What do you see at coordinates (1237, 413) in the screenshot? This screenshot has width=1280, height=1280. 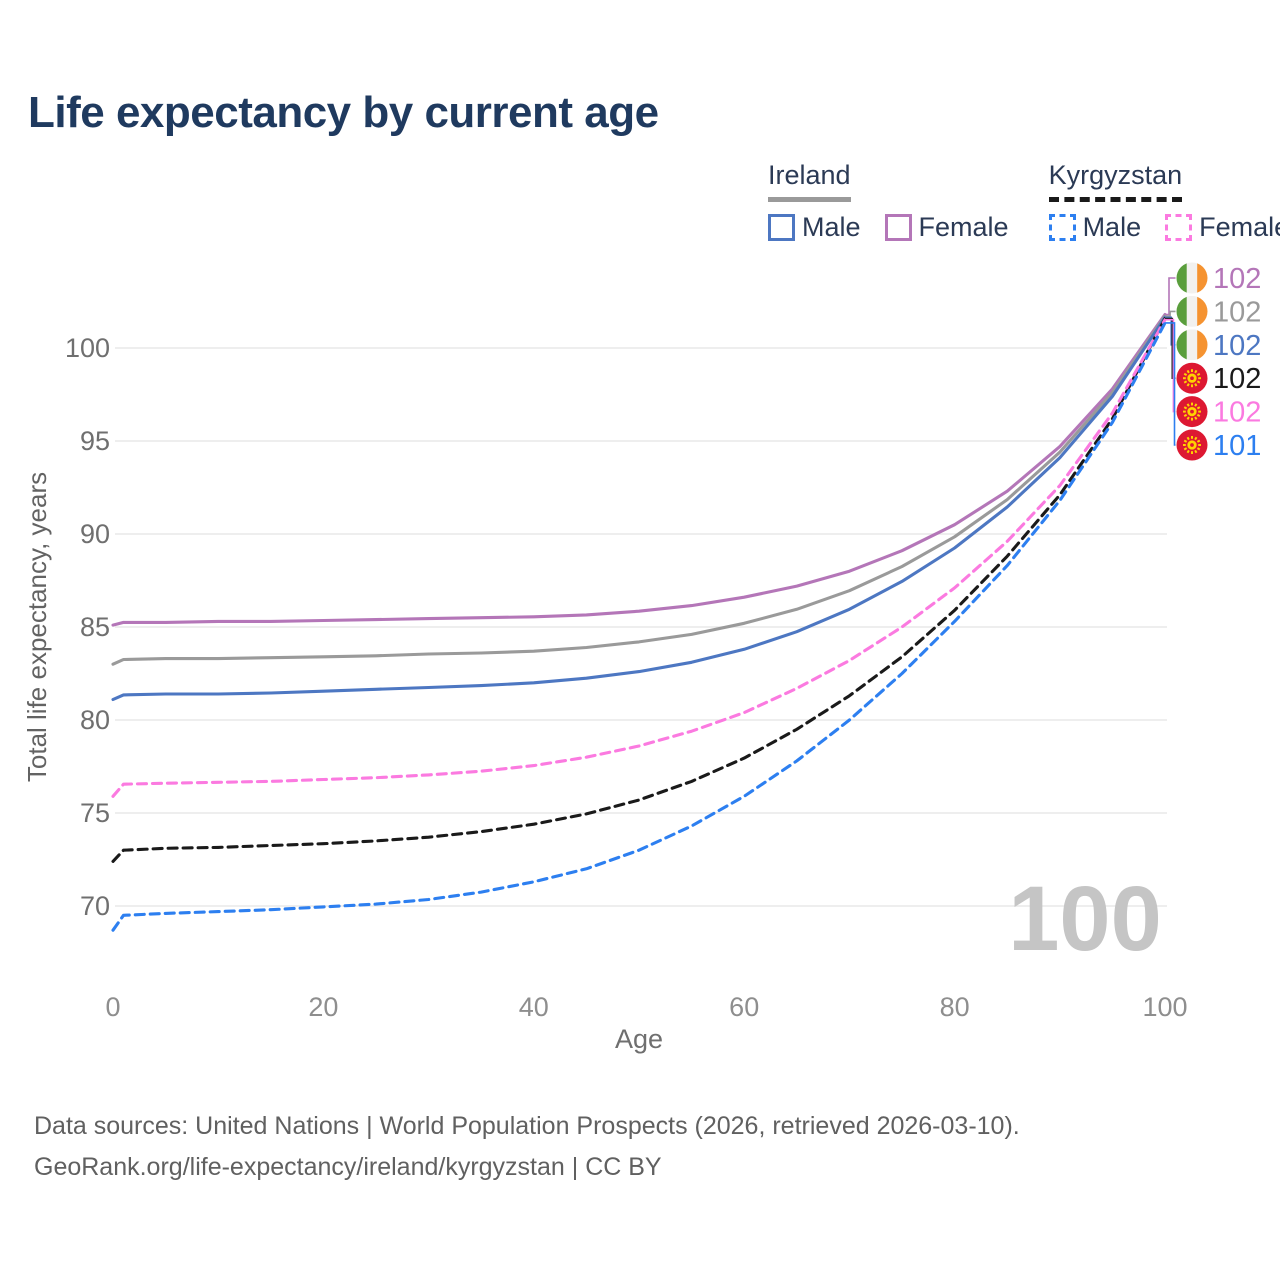 I see `end-label-kyrgyzstan-female: 102` at bounding box center [1237, 413].